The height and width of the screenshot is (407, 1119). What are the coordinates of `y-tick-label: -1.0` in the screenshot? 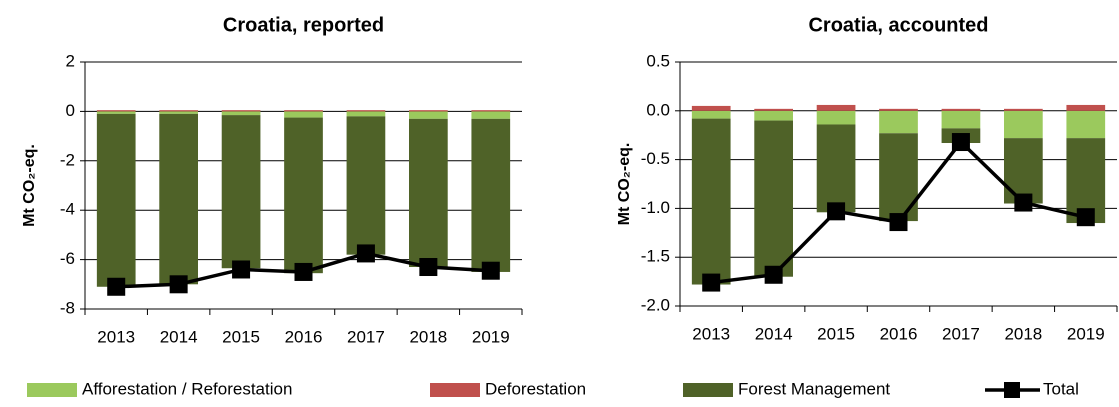 It's located at (655, 207).